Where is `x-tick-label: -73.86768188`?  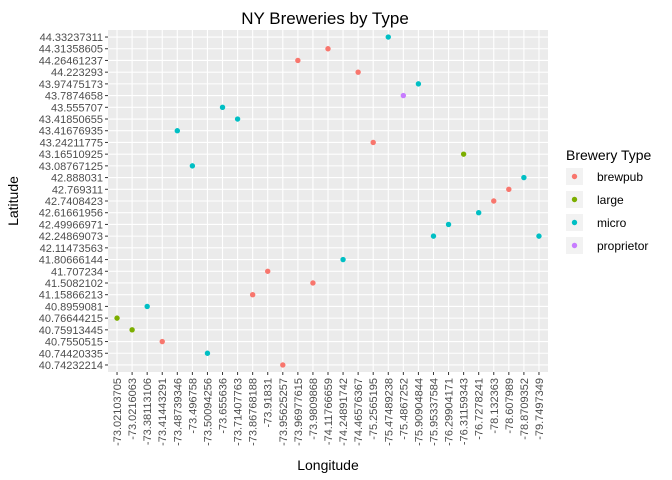
x-tick-label: -73.86768188 is located at coordinates (254, 412).